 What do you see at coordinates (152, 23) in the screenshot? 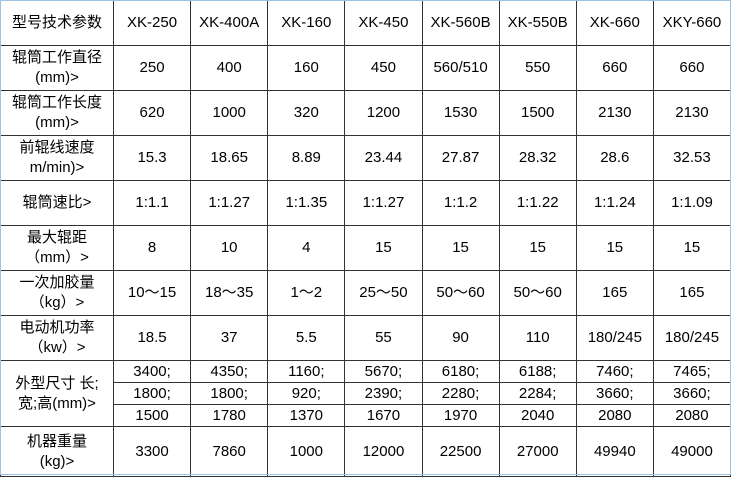
I see `model-header: XK-250` at bounding box center [152, 23].